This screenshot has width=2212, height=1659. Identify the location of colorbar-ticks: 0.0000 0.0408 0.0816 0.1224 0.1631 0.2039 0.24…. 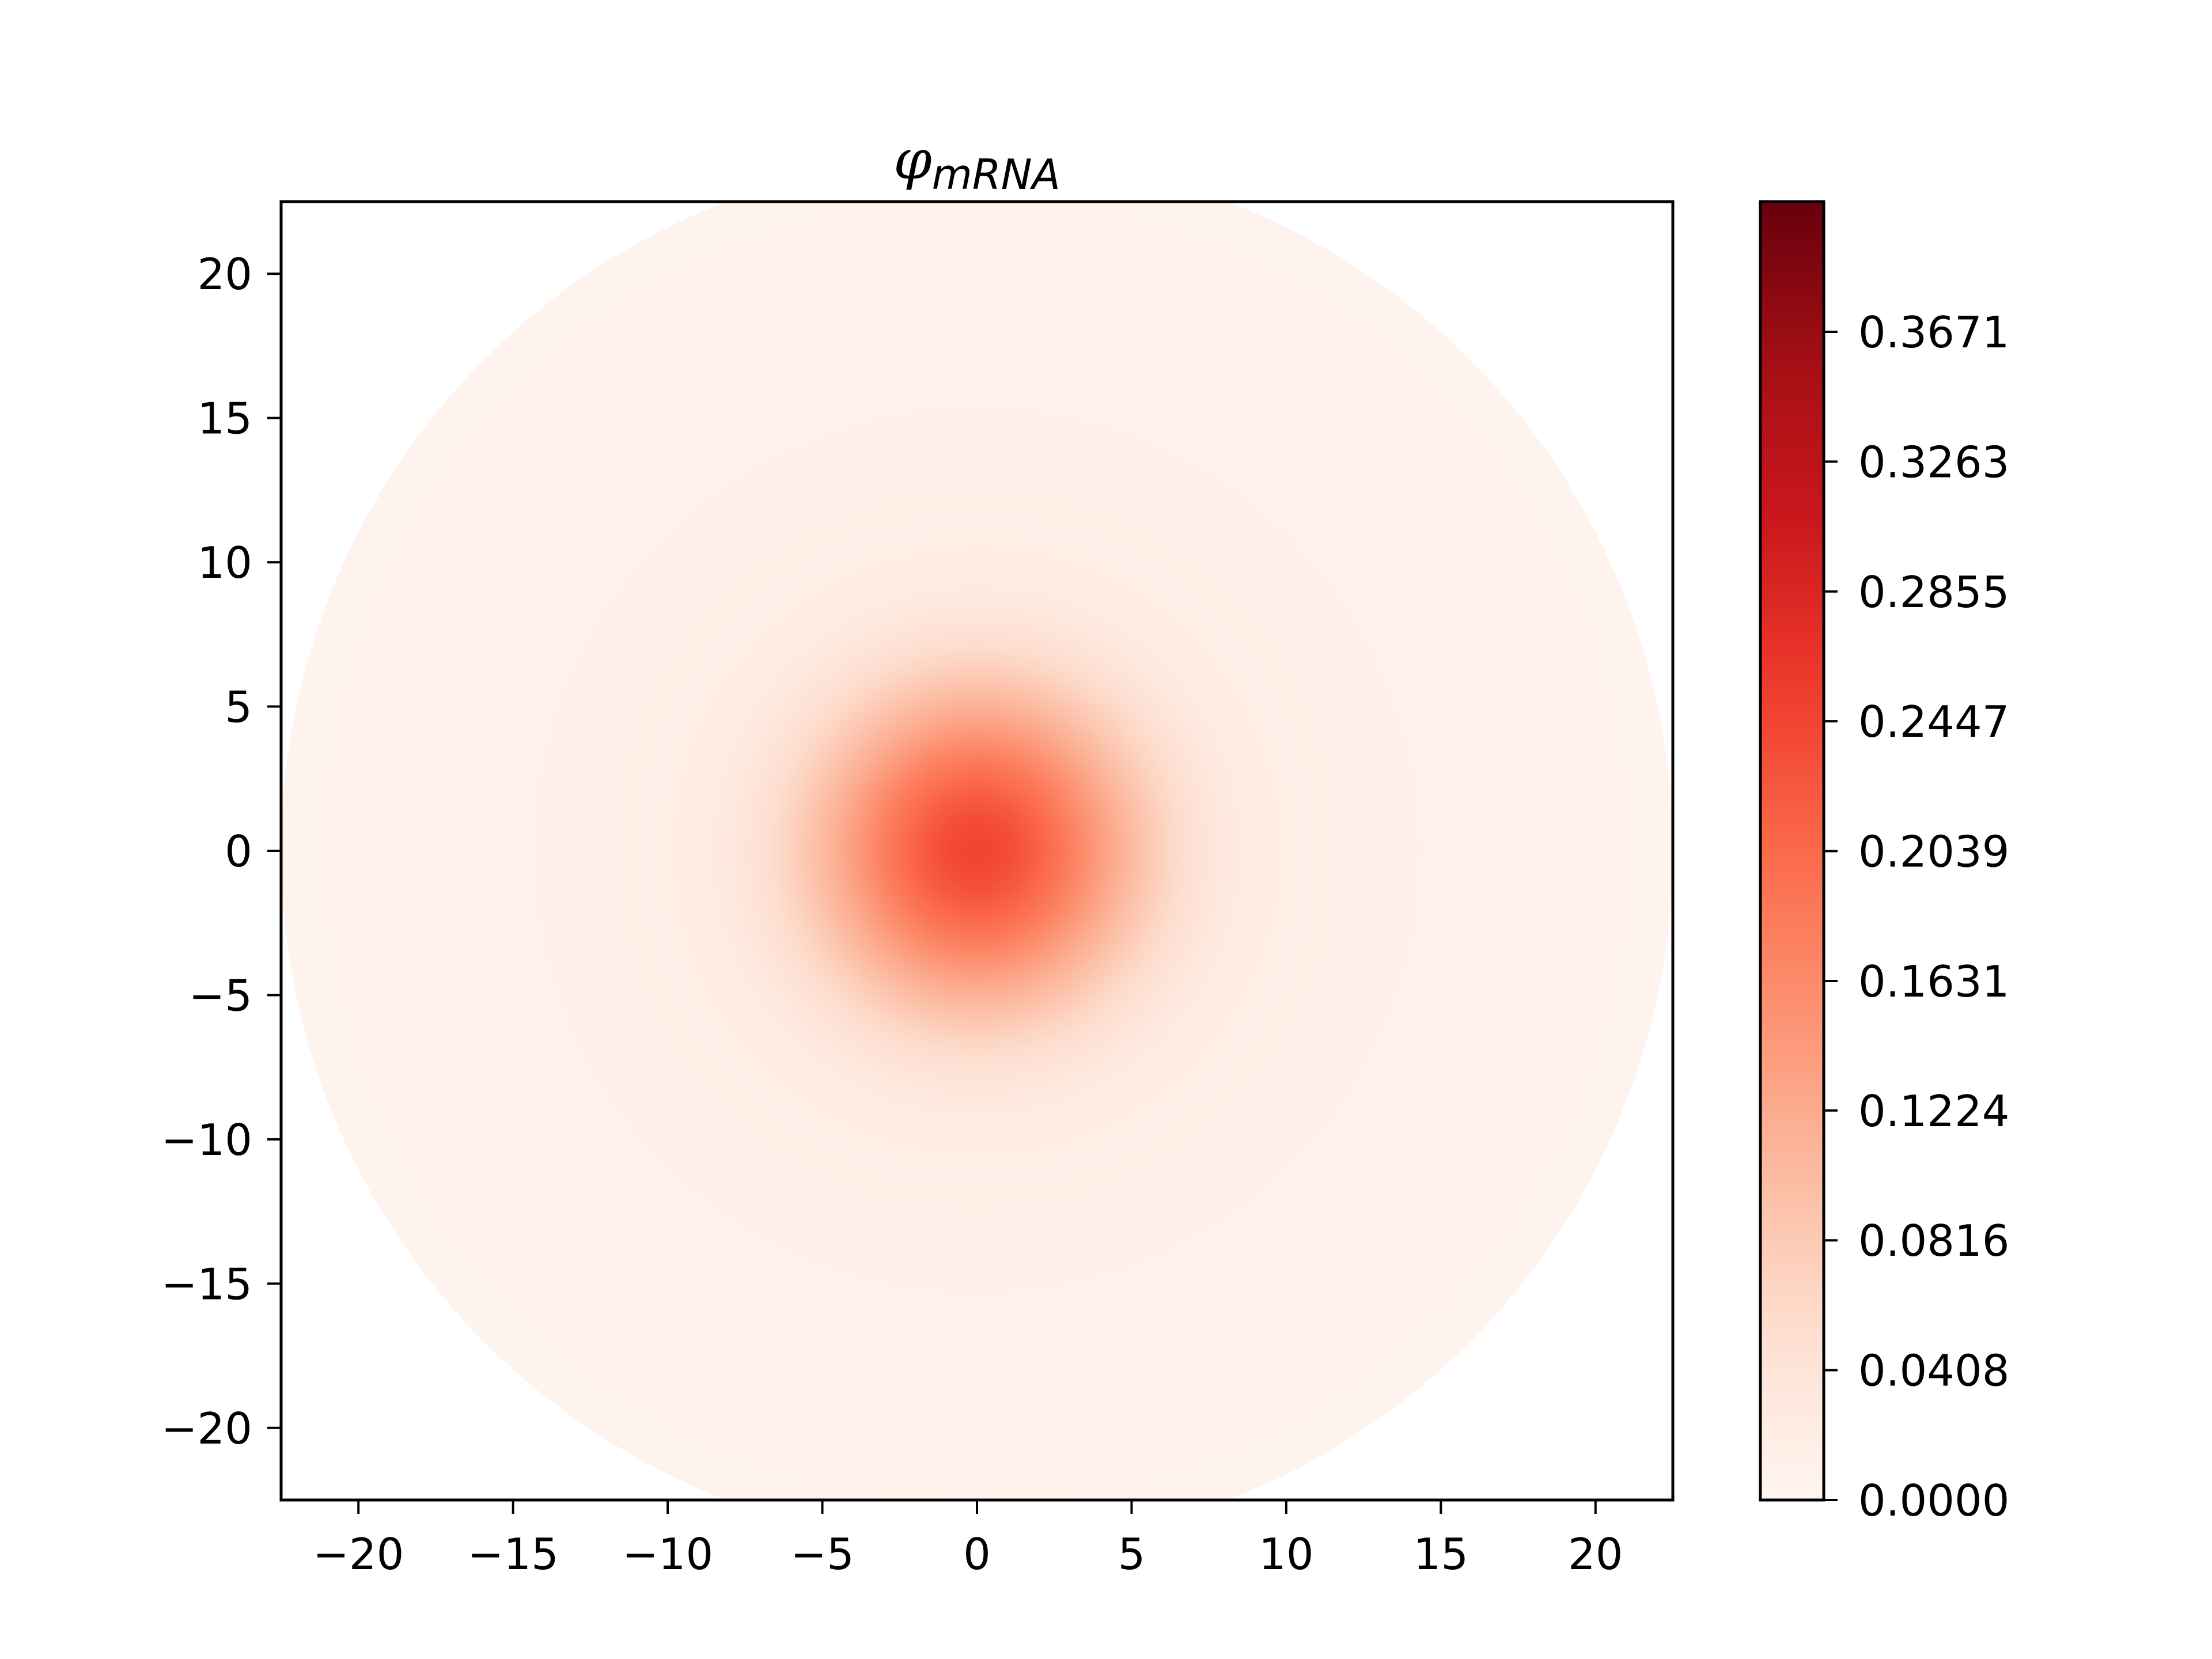
(1916, 916).